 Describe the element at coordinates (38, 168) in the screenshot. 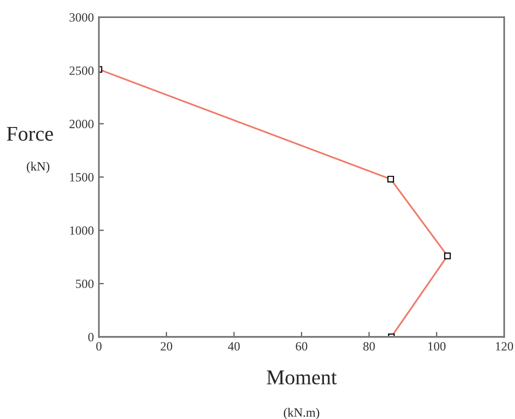

I see `text: (kN)` at that location.